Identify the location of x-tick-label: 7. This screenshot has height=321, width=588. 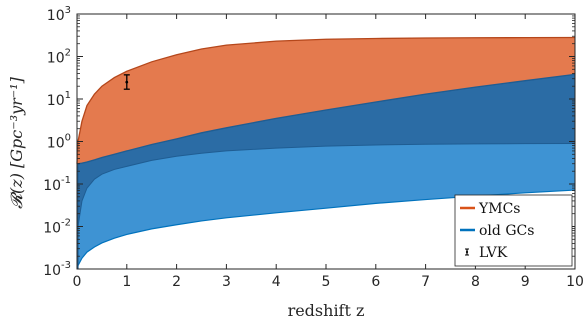
(425, 282).